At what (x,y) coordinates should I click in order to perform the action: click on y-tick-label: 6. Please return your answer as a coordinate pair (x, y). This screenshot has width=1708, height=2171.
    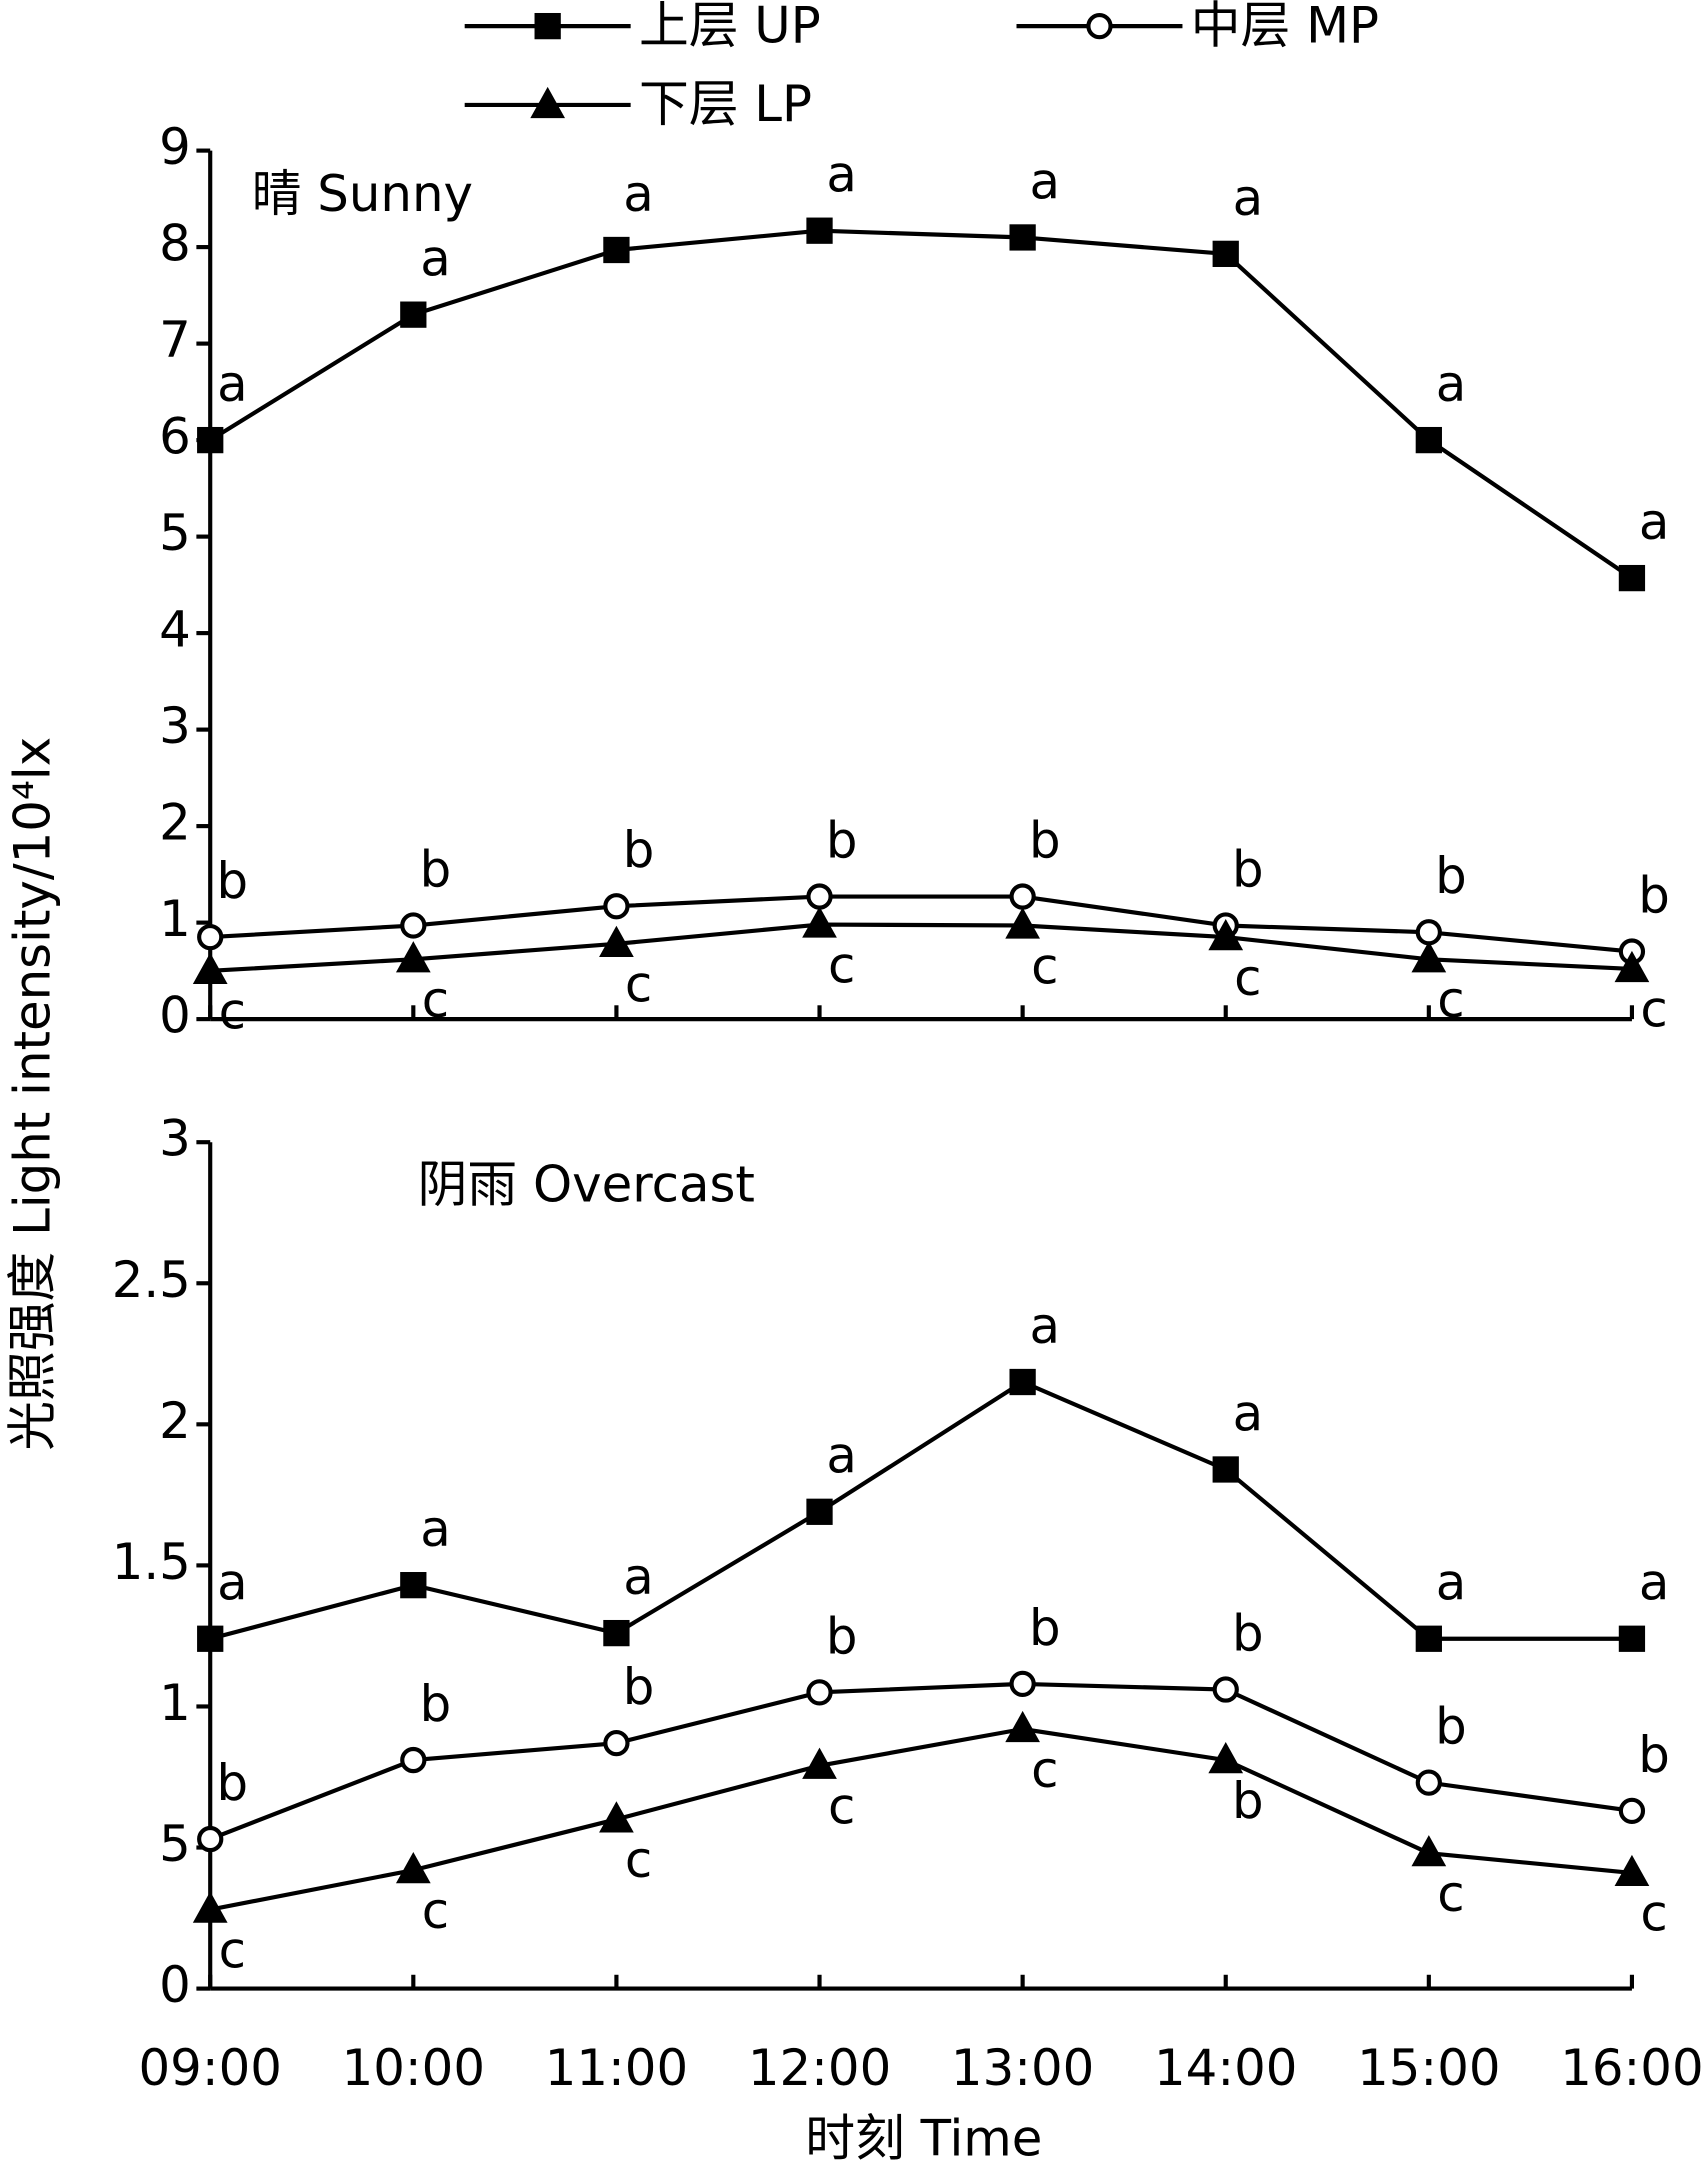
    Looking at the image, I should click on (175, 437).